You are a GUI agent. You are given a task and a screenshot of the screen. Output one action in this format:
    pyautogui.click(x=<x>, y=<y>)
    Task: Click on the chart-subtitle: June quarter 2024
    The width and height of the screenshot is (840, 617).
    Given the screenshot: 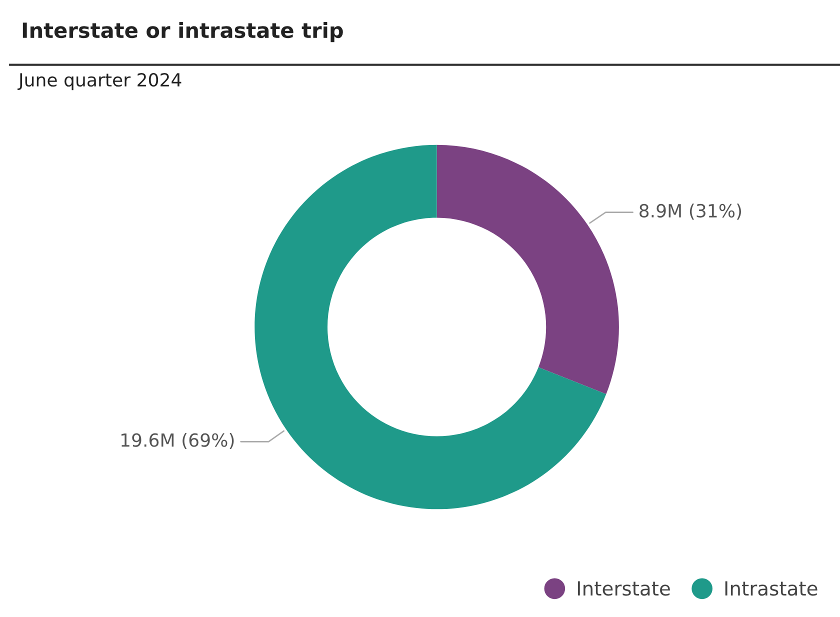 What is the action you would take?
    pyautogui.click(x=100, y=81)
    